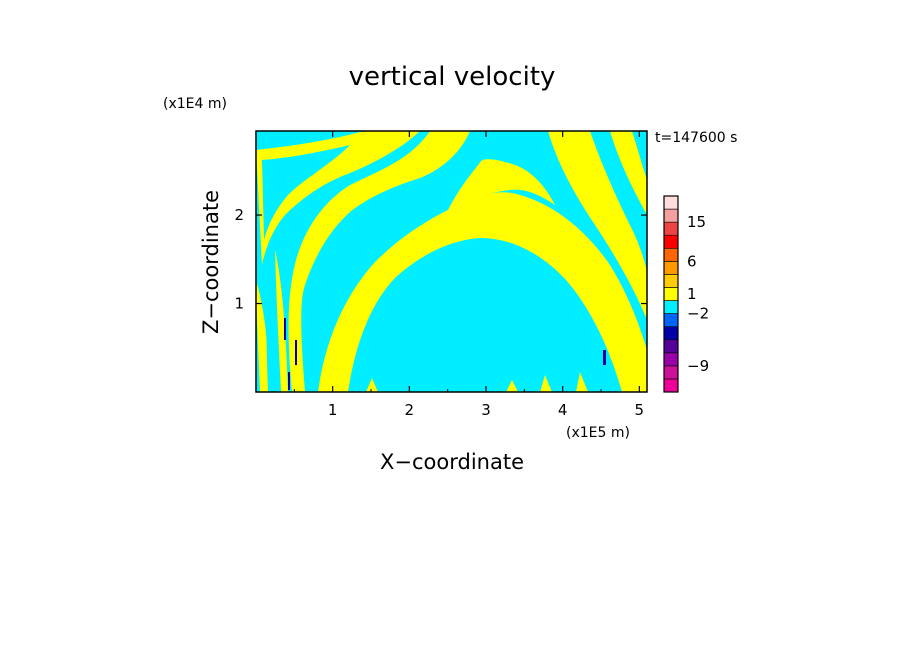 The width and height of the screenshot is (904, 654). I want to click on x-axis-unit: (x1E5 m), so click(598, 433).